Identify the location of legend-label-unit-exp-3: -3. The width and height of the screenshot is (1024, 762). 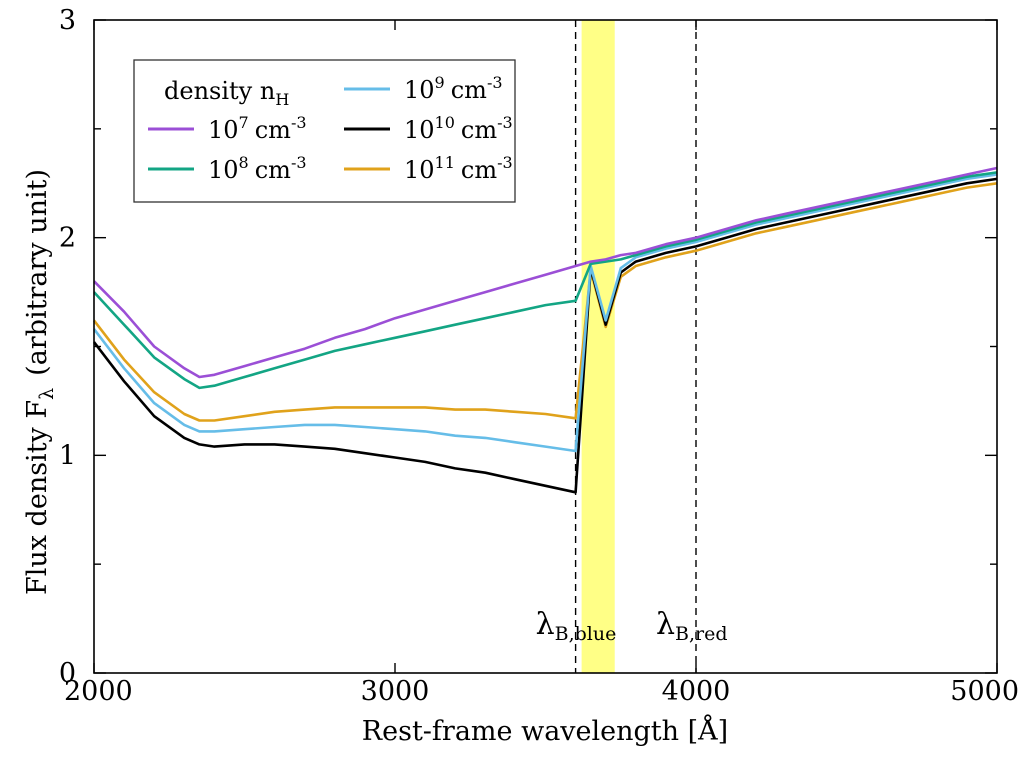
(505, 122).